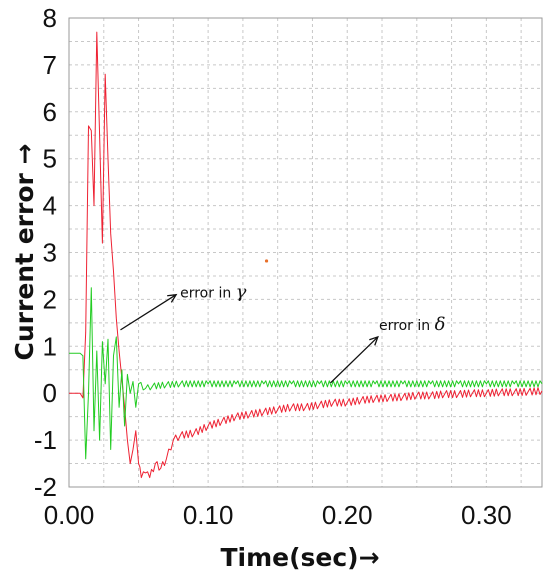 The image size is (550, 584). What do you see at coordinates (282, 332) in the screenshot?
I see `annotations: error in γ error in δ` at bounding box center [282, 332].